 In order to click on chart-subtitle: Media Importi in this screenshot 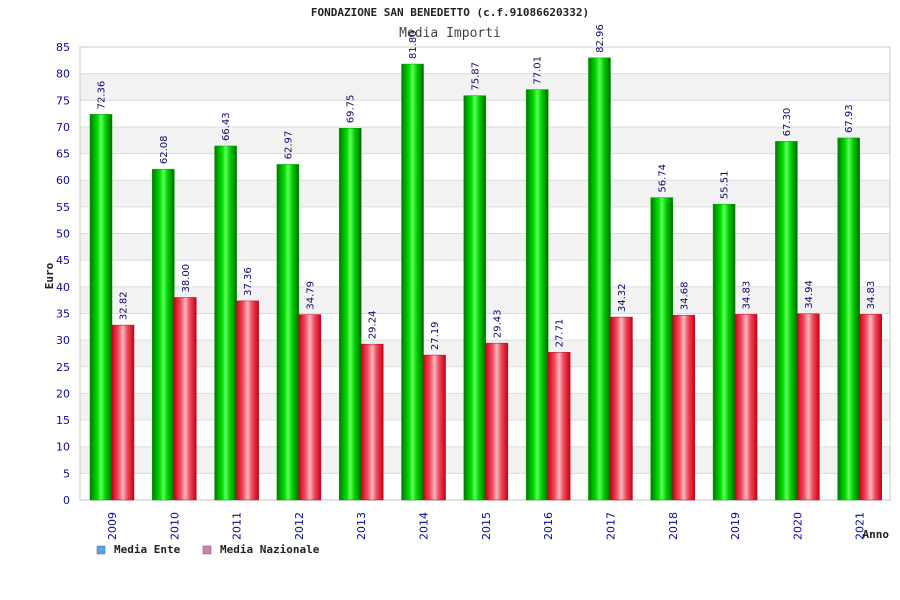, I will do `click(450, 33)`.